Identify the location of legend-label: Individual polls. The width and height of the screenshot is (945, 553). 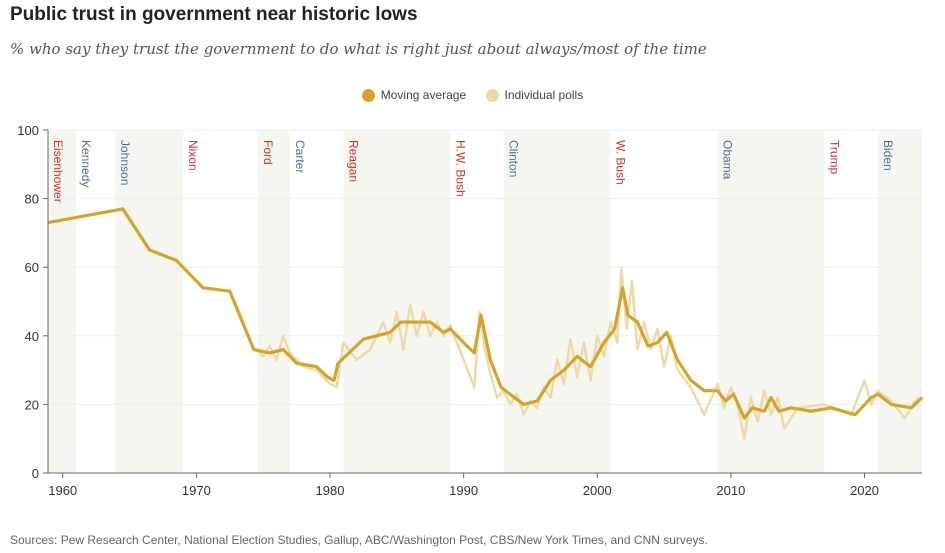
(544, 95).